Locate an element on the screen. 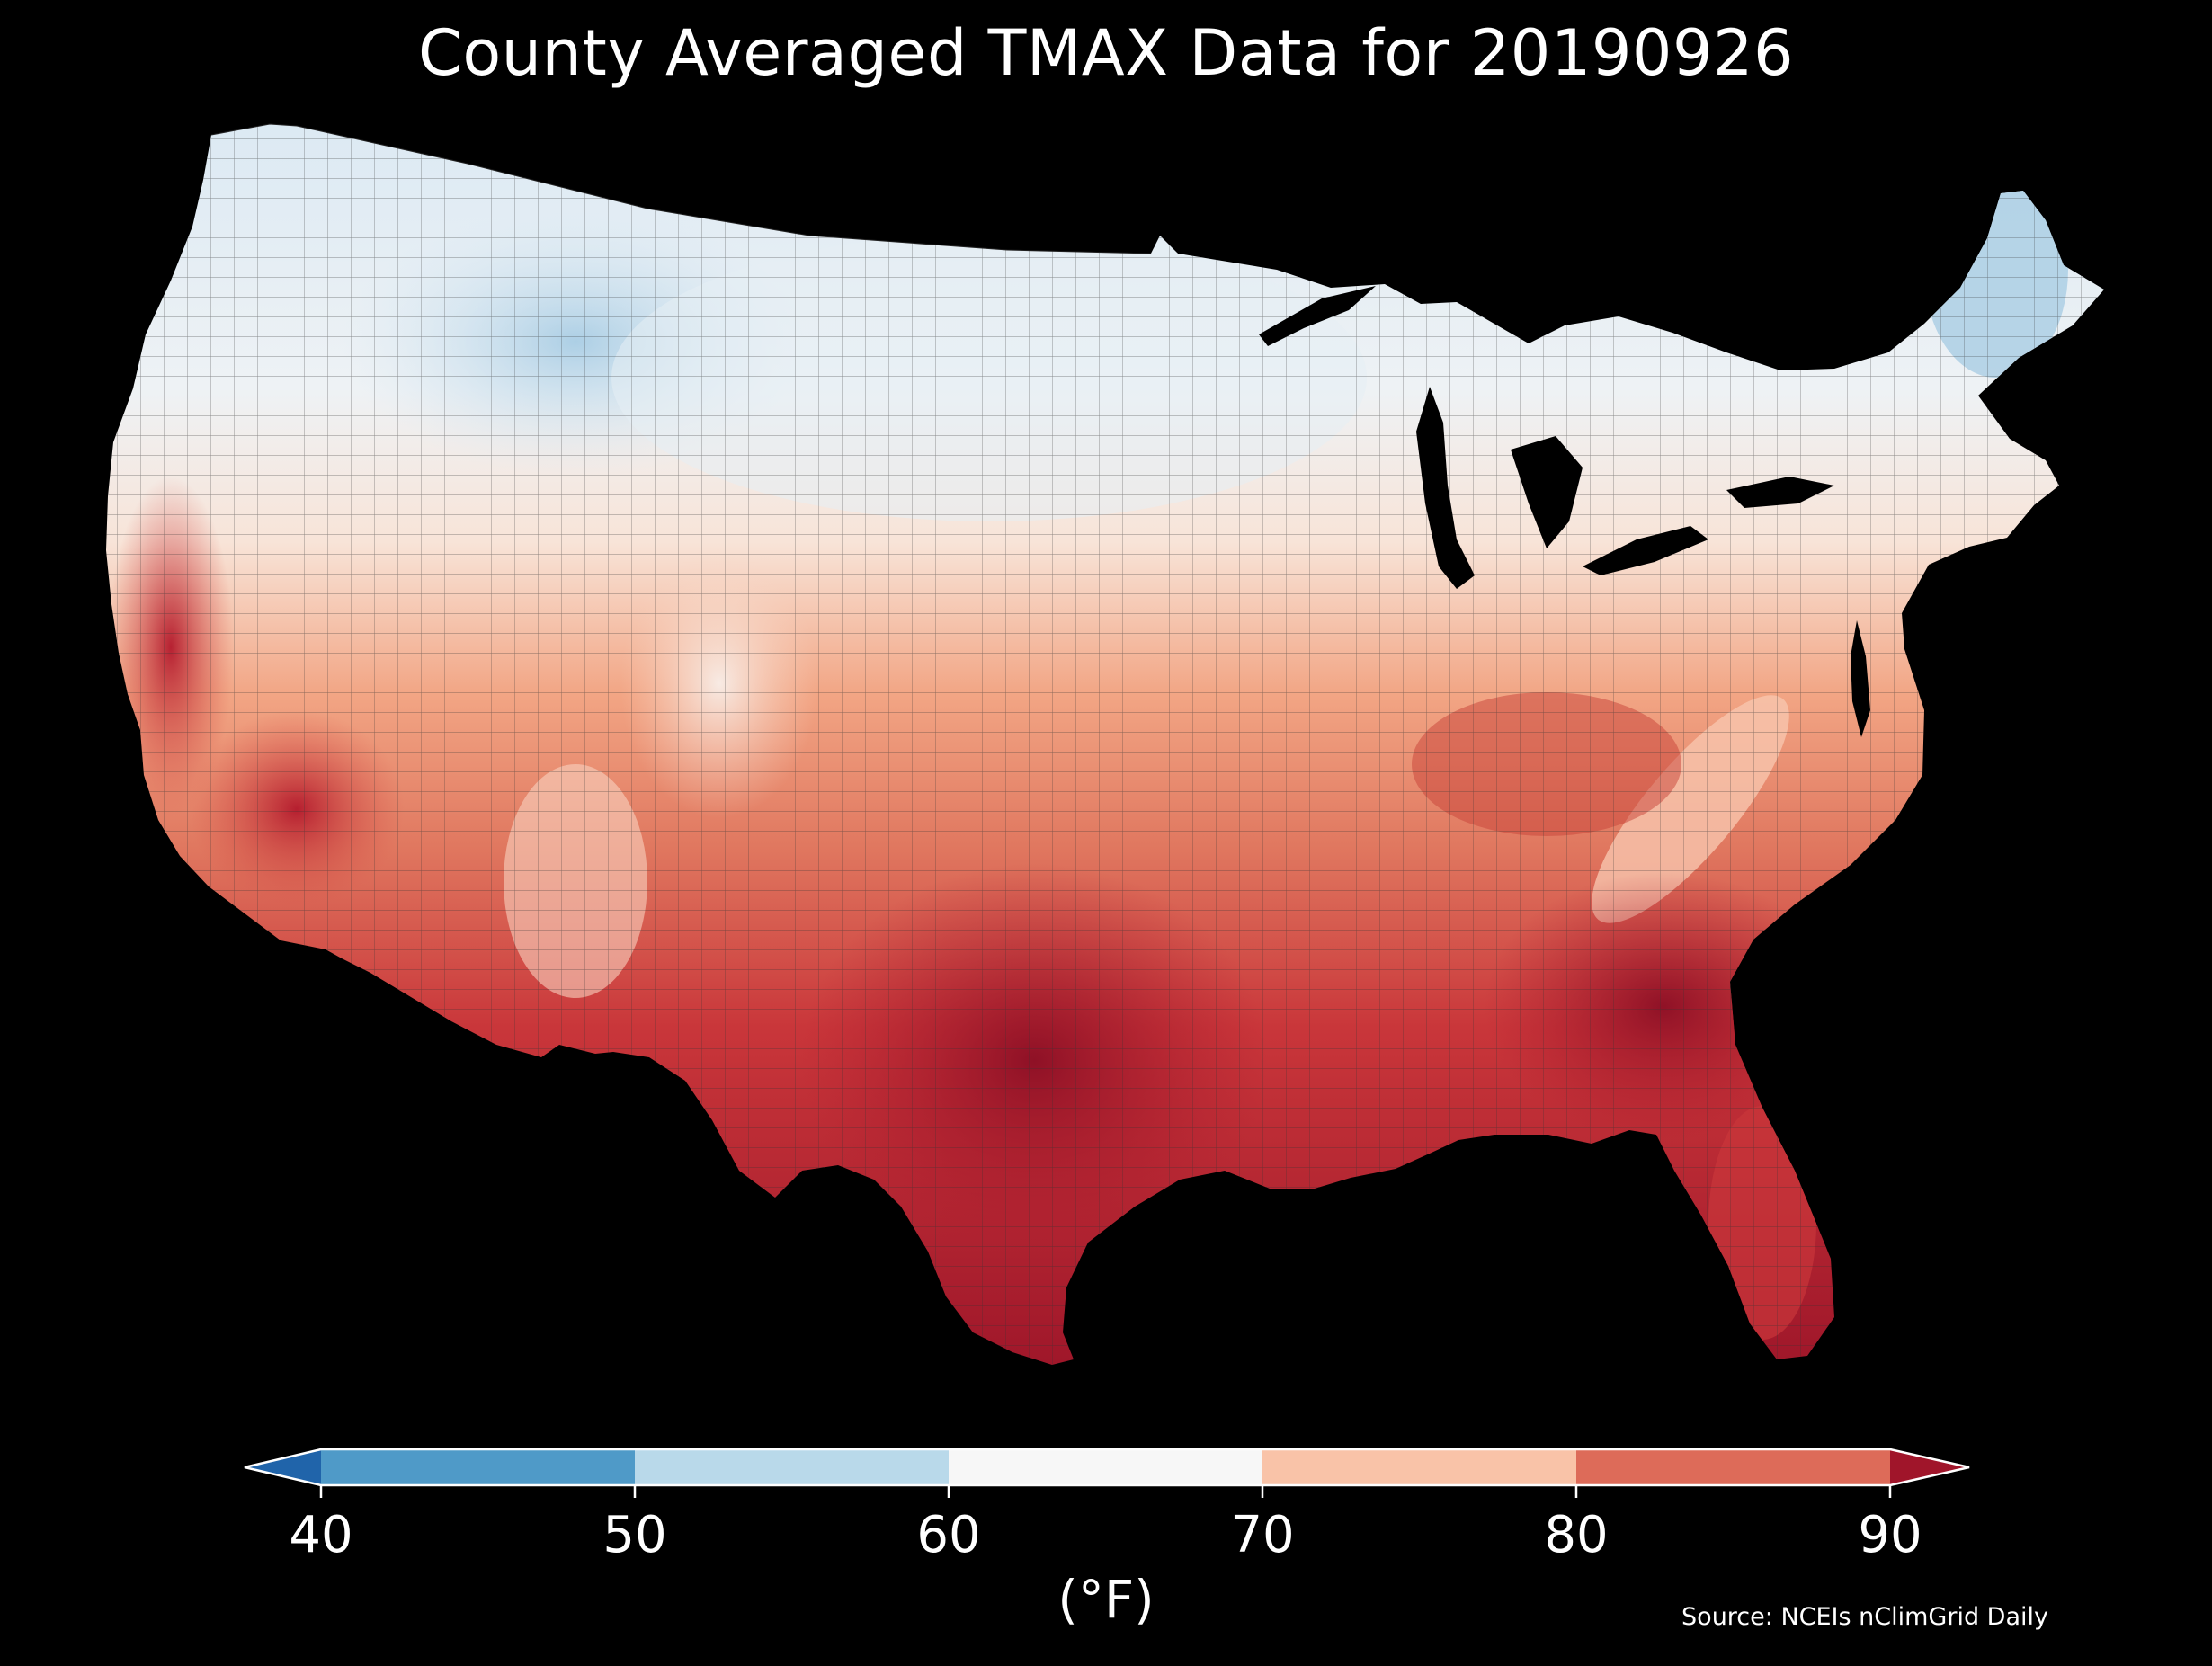 This screenshot has width=2212, height=1666. colorbar-tick-label: 50 is located at coordinates (634, 1535).